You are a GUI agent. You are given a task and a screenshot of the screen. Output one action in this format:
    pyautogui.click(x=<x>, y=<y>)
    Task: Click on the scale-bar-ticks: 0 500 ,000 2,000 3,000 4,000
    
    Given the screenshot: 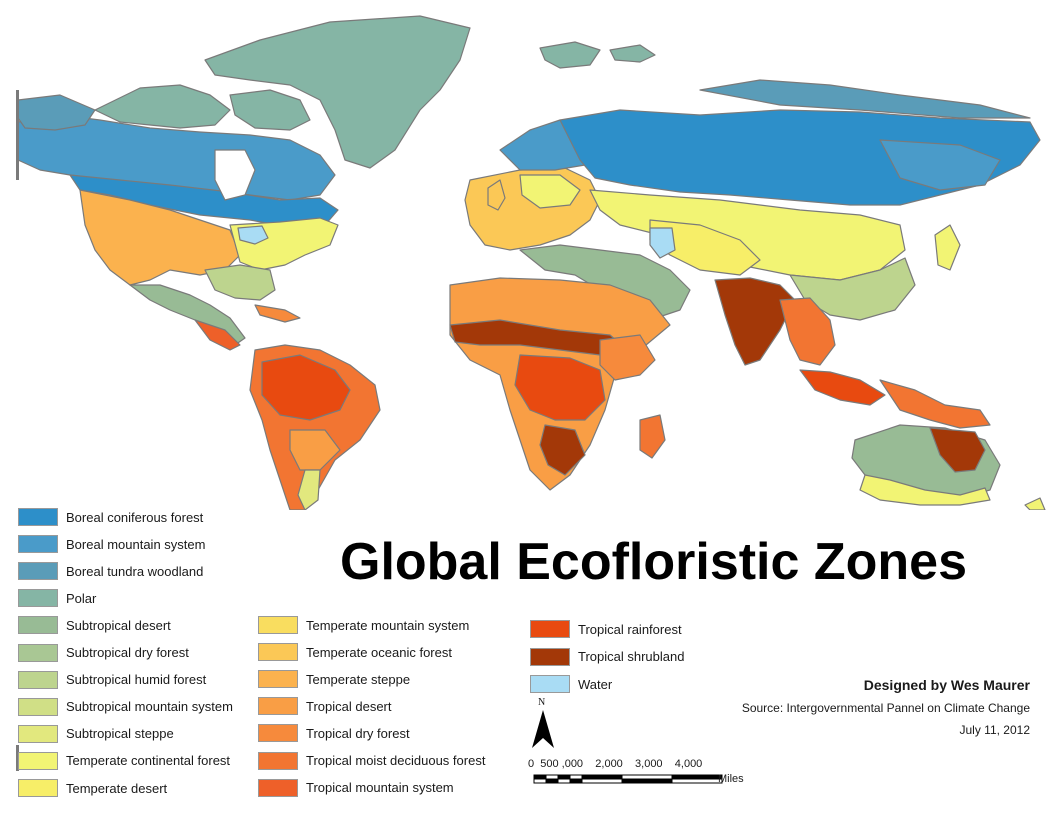 What is the action you would take?
    pyautogui.click(x=615, y=764)
    